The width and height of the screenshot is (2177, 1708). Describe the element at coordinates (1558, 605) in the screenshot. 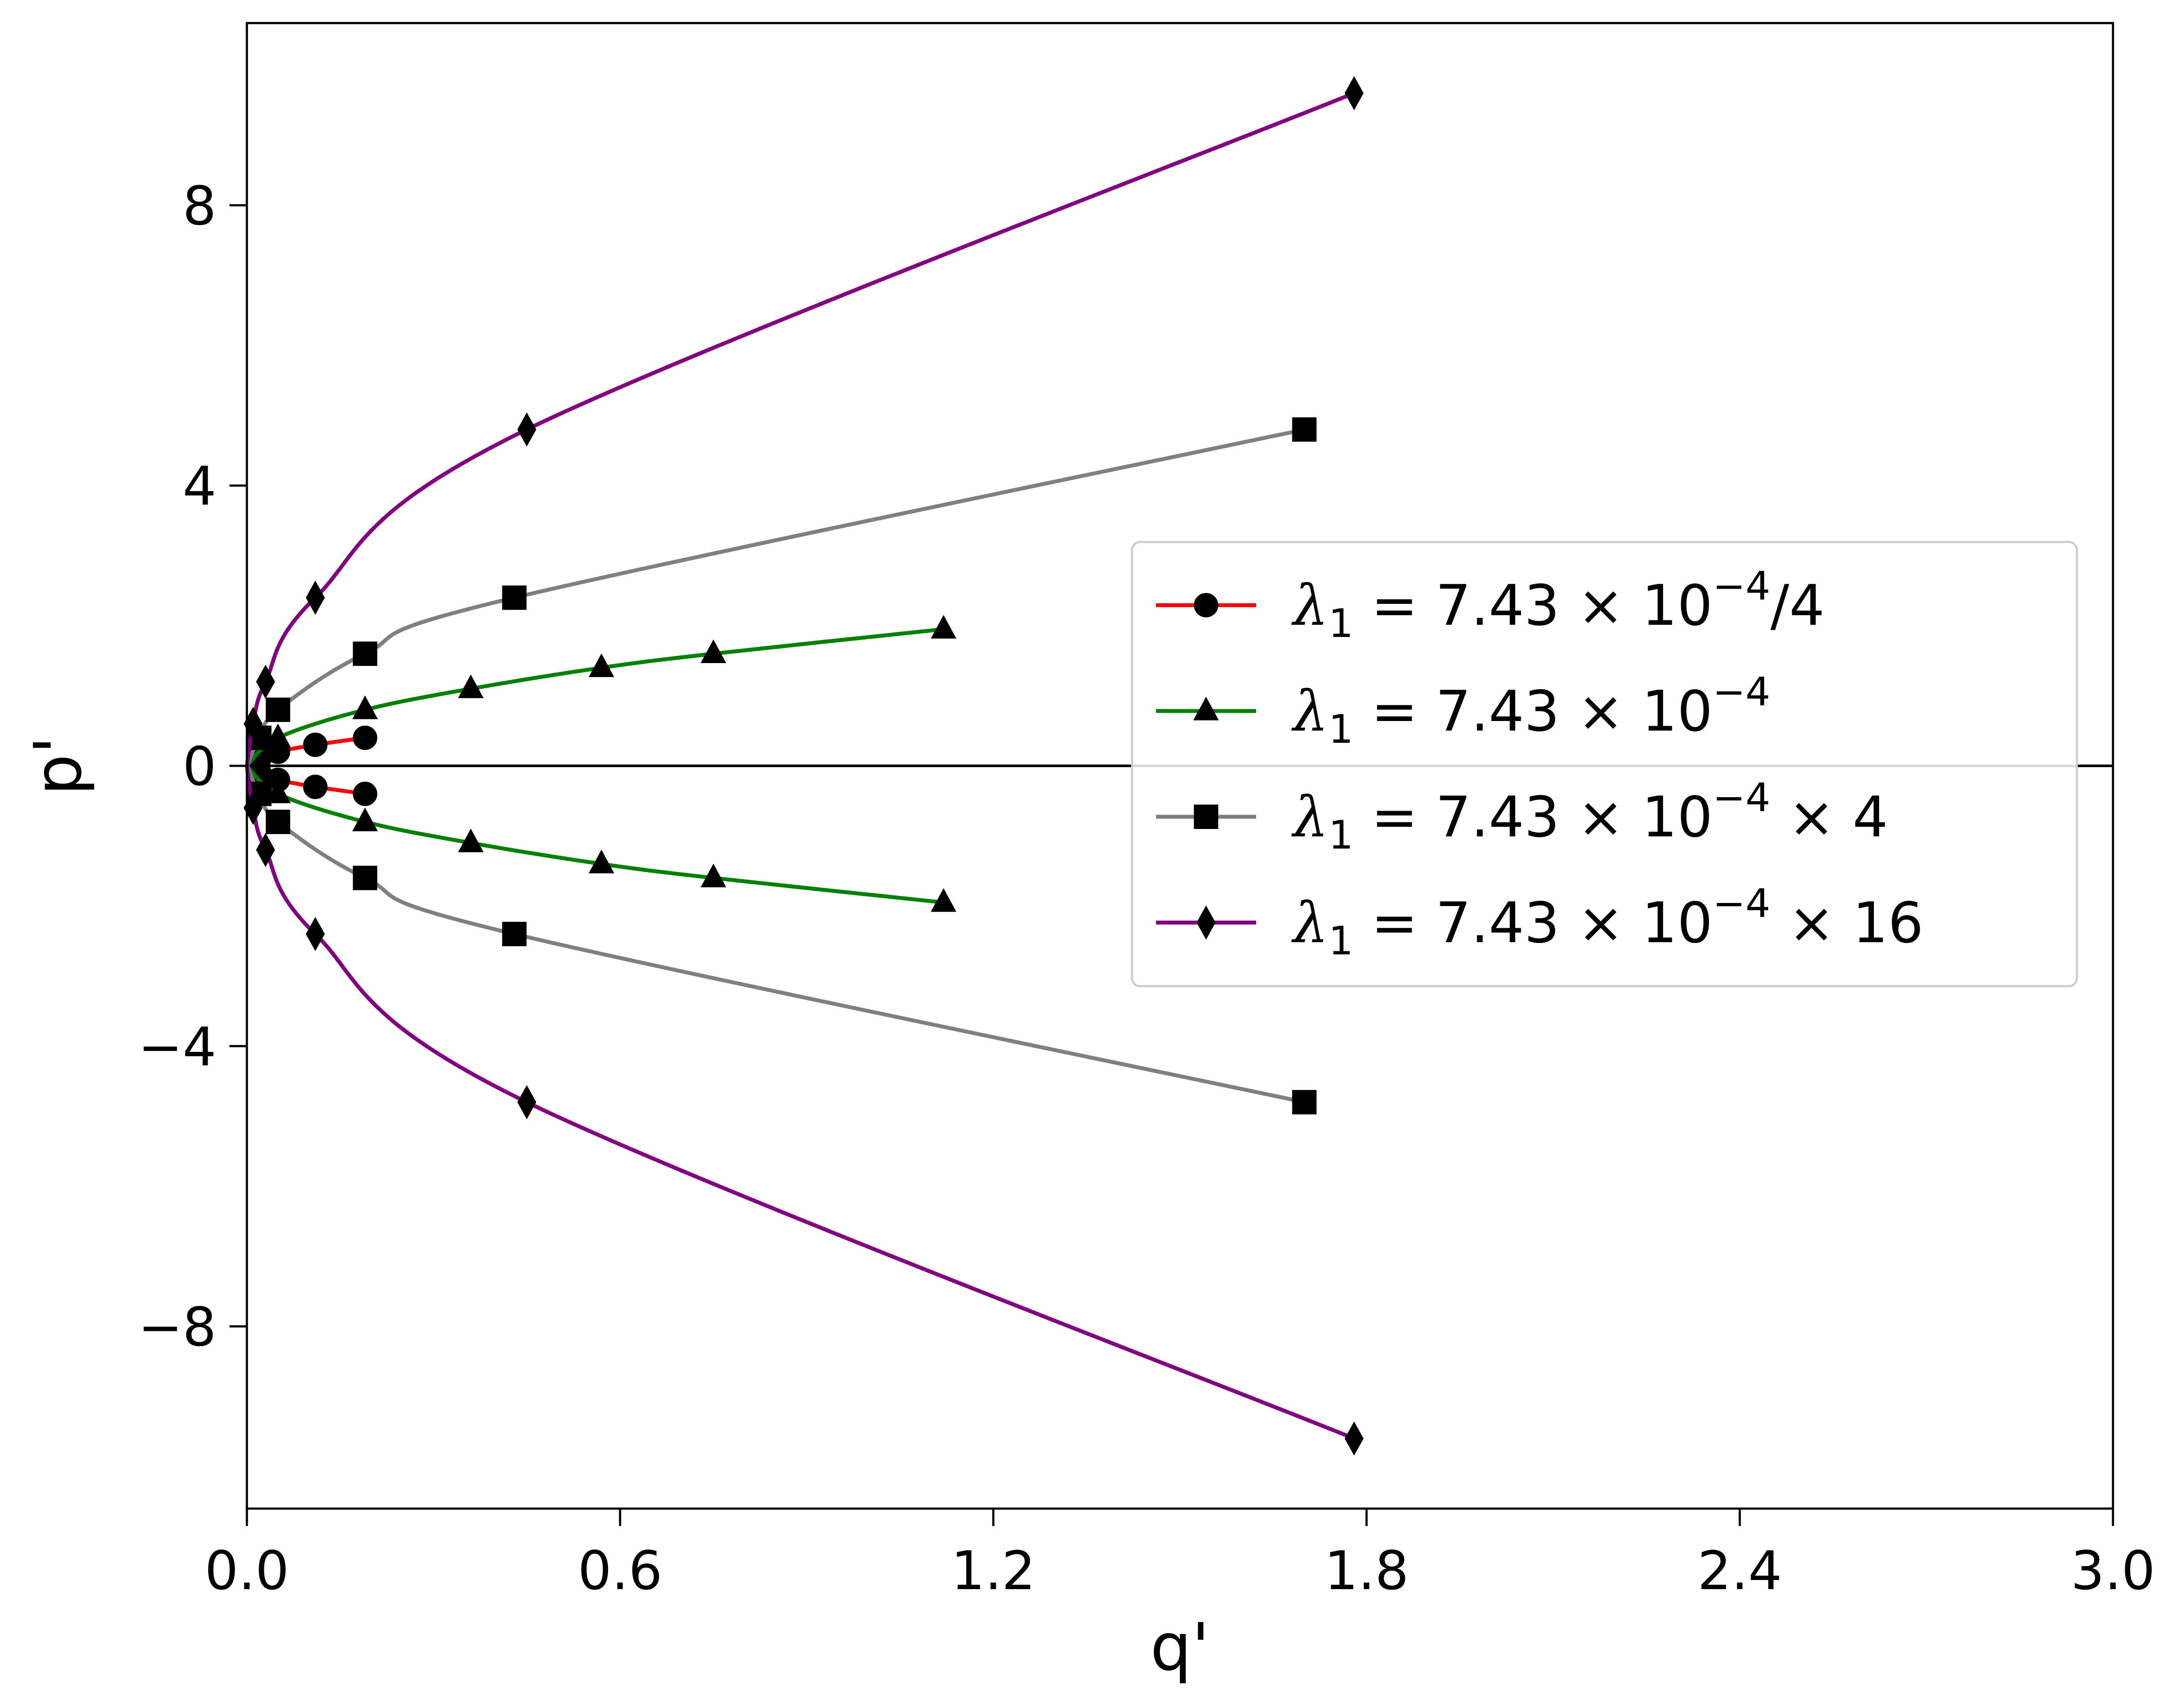

I see `legend-label: λ1 = 7.43 × 10−4/4` at that location.